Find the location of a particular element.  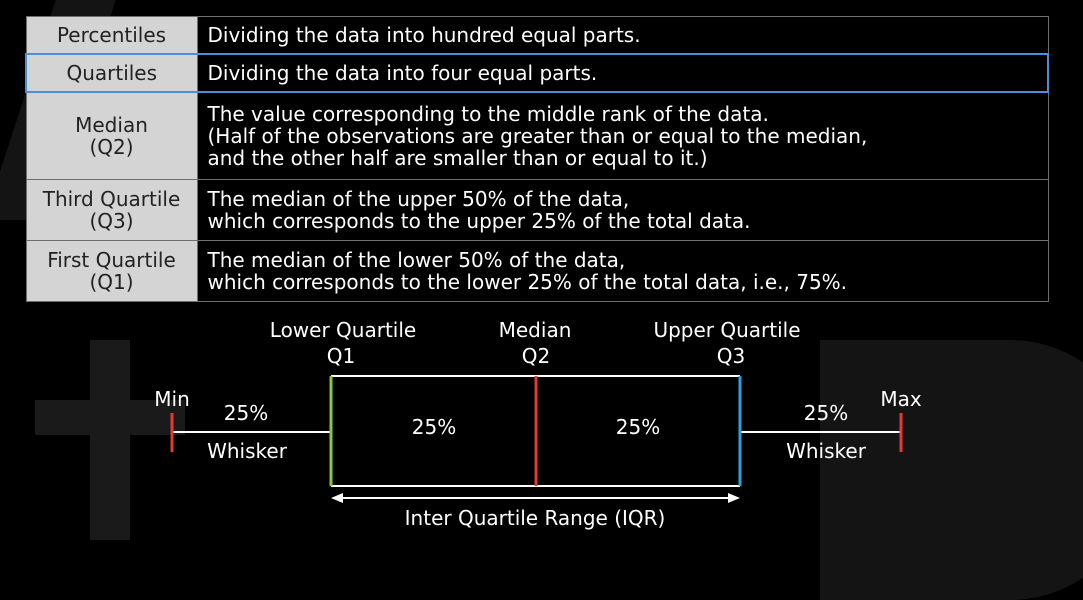

background-plus-horizontal is located at coordinates (110, 417).